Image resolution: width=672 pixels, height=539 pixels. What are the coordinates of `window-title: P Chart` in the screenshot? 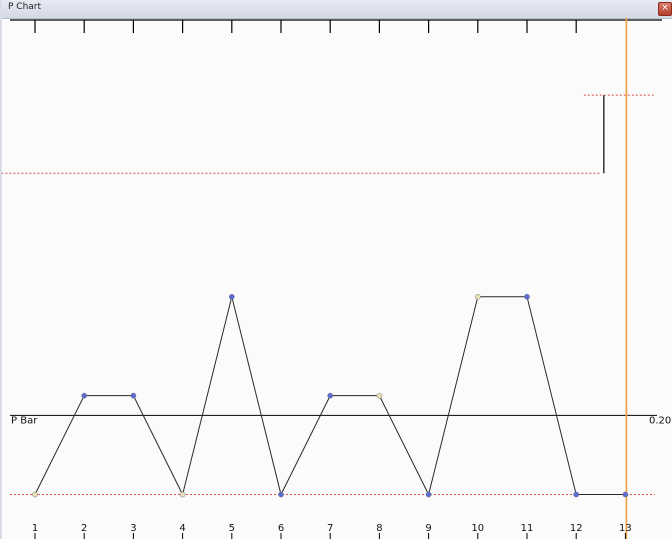 It's located at (25, 7).